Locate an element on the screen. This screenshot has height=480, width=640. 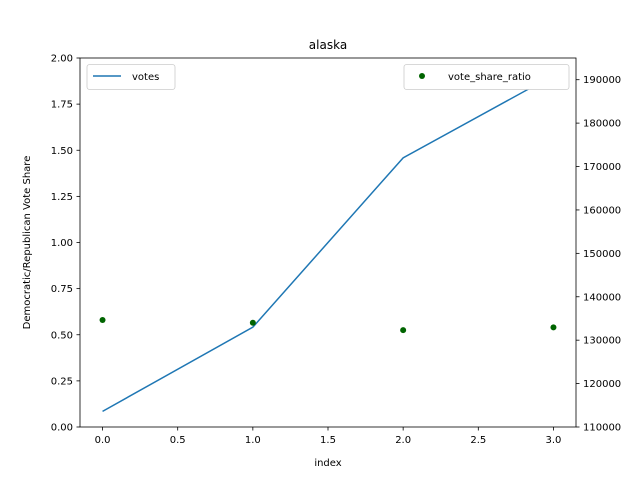
y-right-tick-label: 120000 is located at coordinates (602, 384).